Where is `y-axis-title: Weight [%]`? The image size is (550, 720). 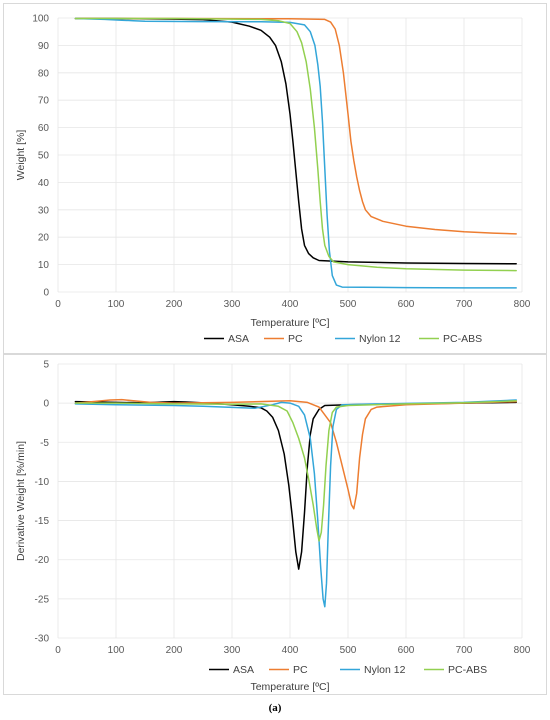
y-axis-title: Weight [%] is located at coordinates (21, 155).